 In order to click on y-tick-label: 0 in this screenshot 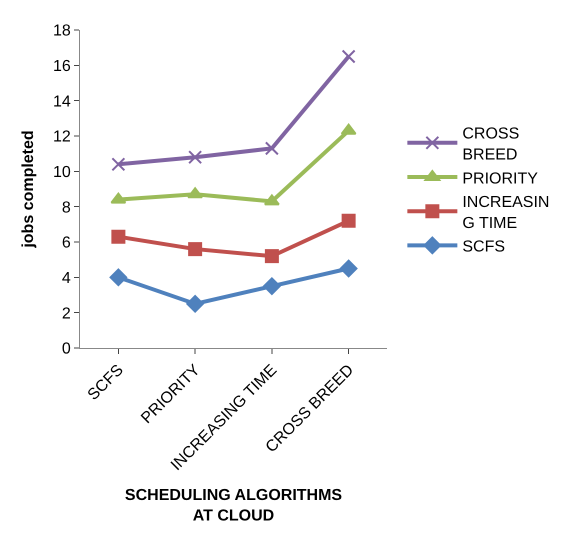, I will do `click(66, 349)`.